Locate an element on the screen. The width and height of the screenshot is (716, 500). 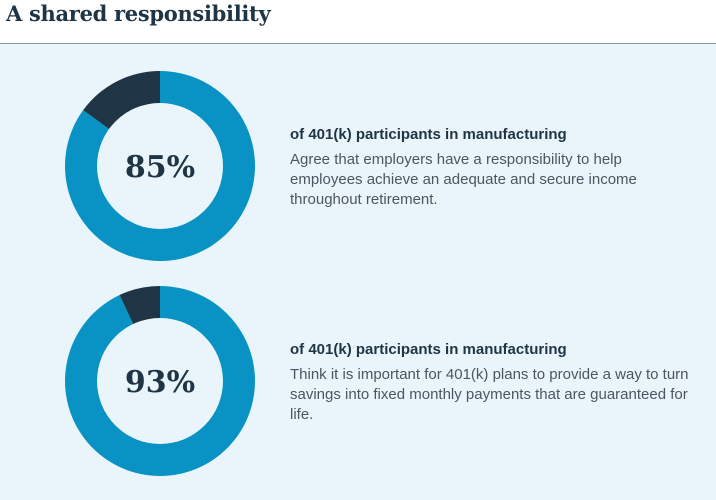
donut-chart-2: 93% is located at coordinates (159, 381).